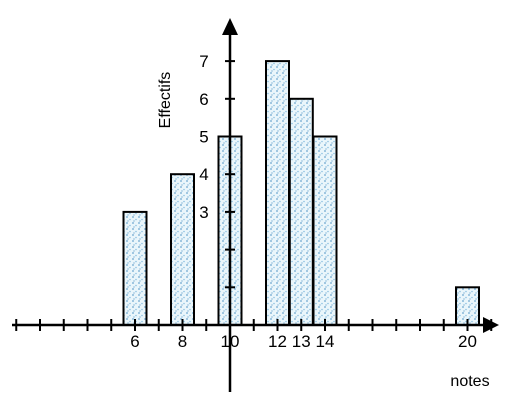 The height and width of the screenshot is (409, 517). What do you see at coordinates (203, 61) in the screenshot?
I see `y-tick-label: 7` at bounding box center [203, 61].